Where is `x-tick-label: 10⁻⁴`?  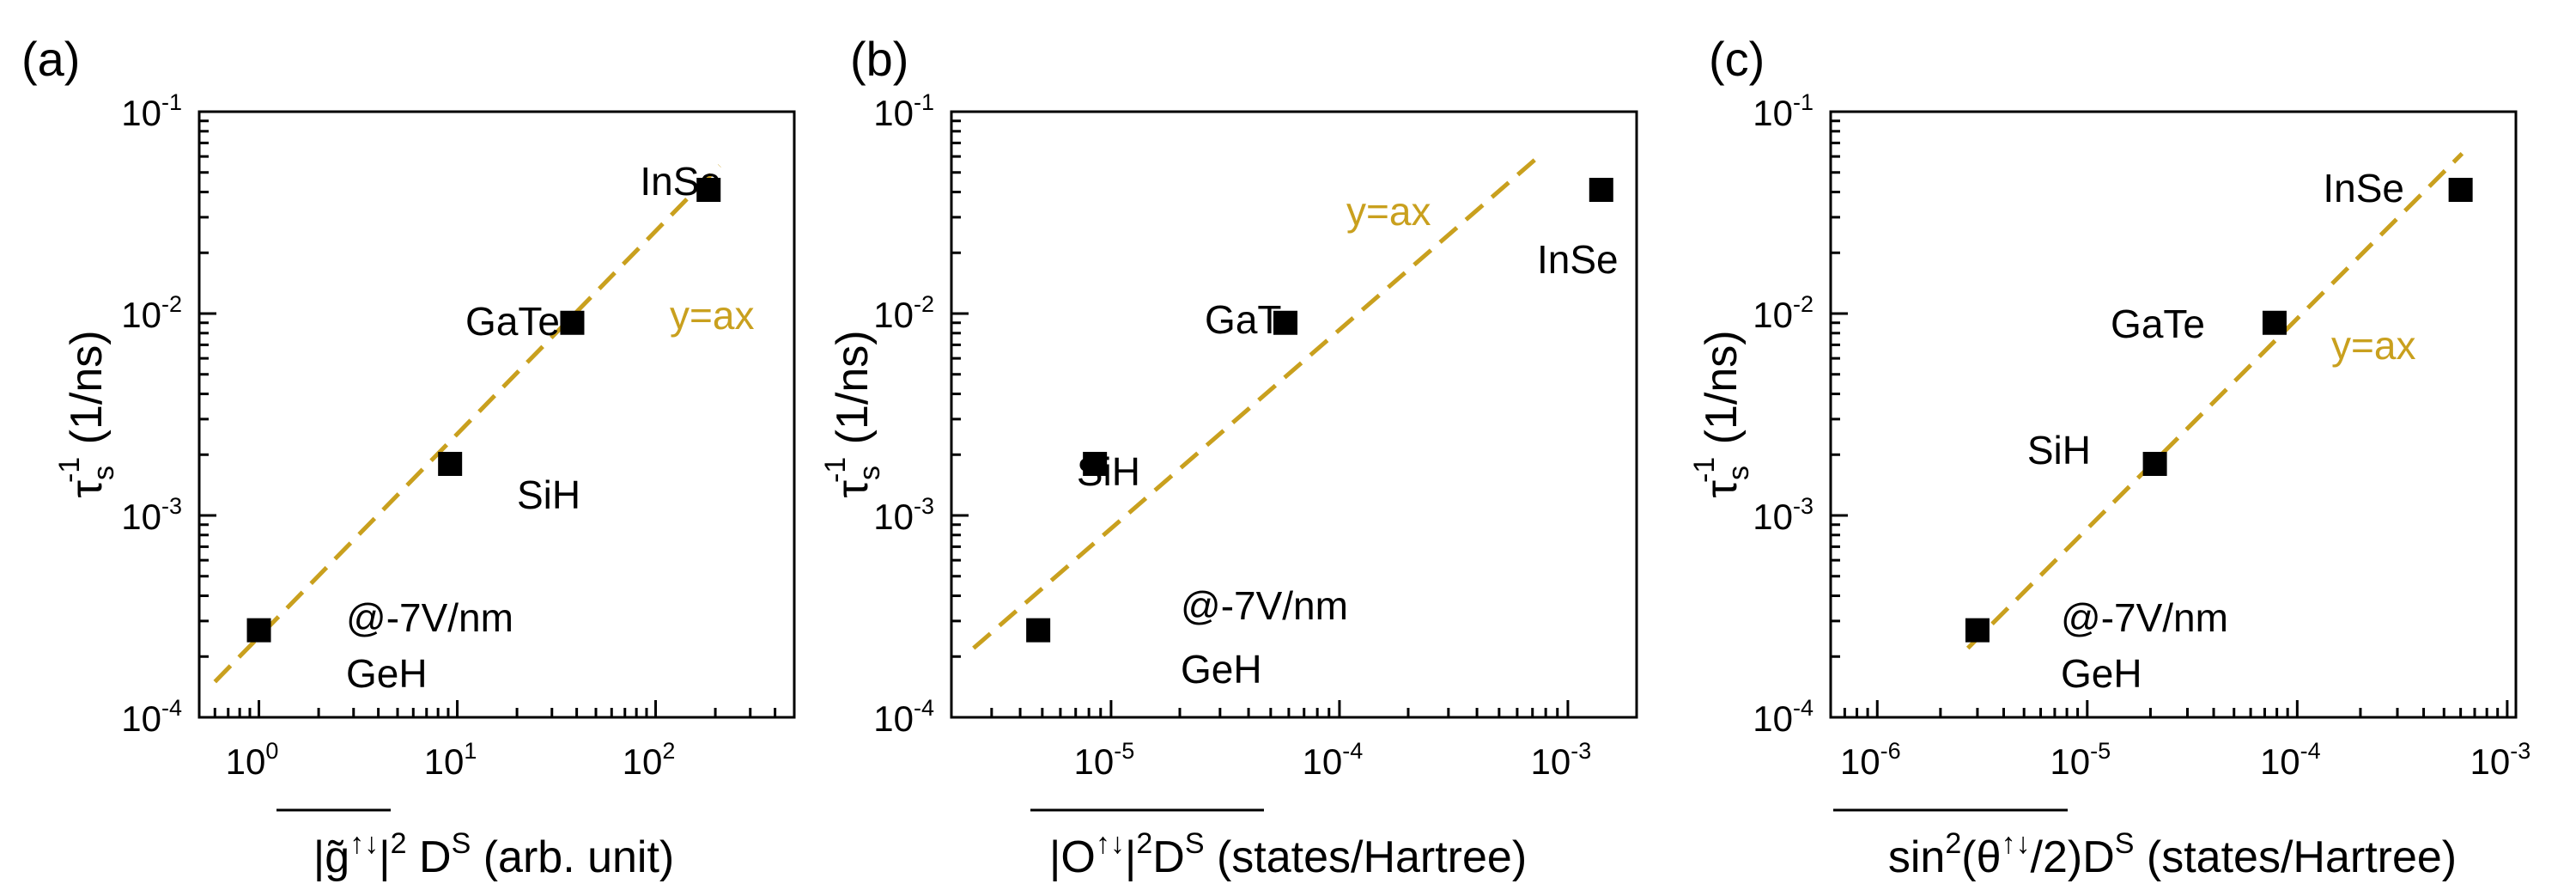 x-tick-label: 10⁻⁴ is located at coordinates (1334, 760).